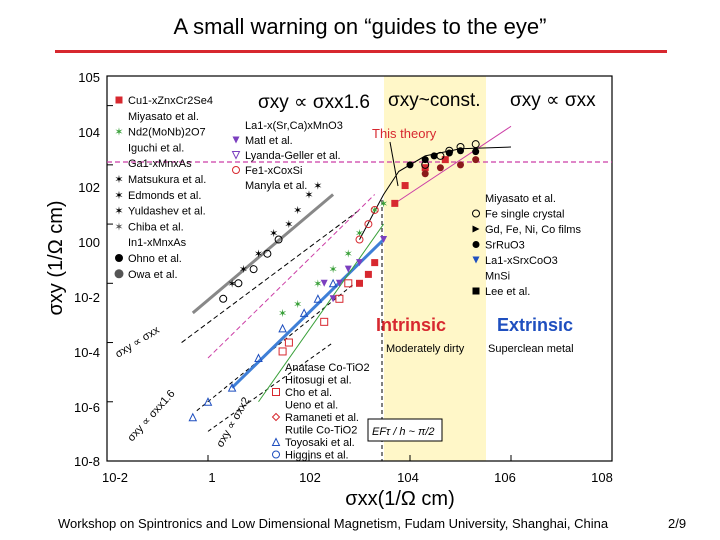 The image size is (720, 540). What do you see at coordinates (505, 246) in the screenshot?
I see `legend-label: SrRuO3` at bounding box center [505, 246].